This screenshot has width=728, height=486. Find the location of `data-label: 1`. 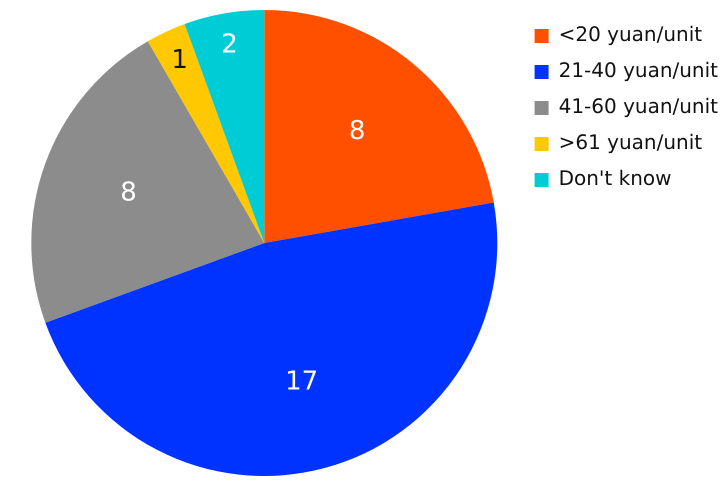

data-label: 1 is located at coordinates (179, 60).